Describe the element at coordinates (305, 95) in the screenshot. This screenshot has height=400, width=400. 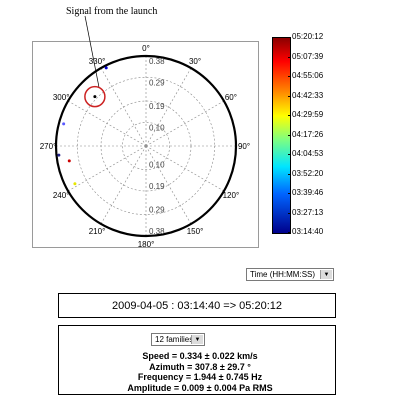
I see `colorbar-tick-label: 04:42:33` at that location.